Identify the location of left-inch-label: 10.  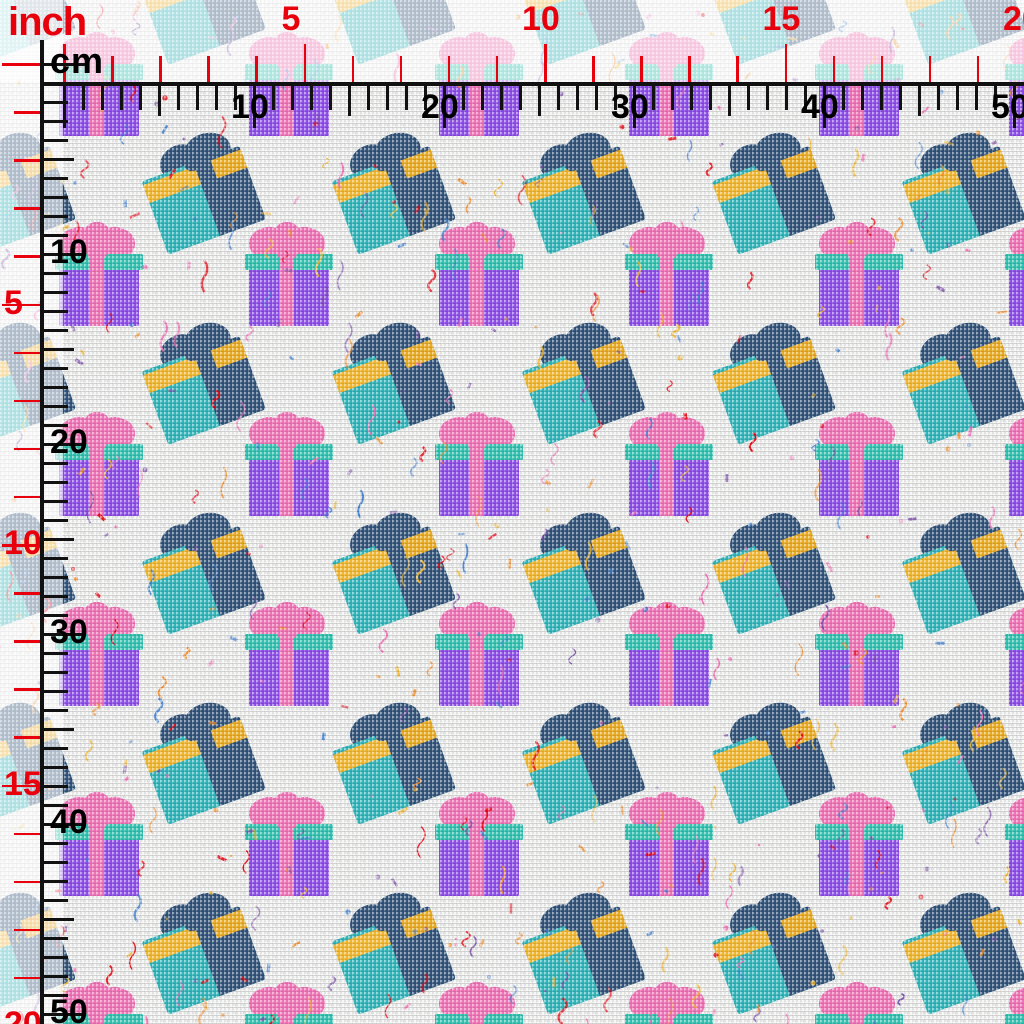
(23, 543).